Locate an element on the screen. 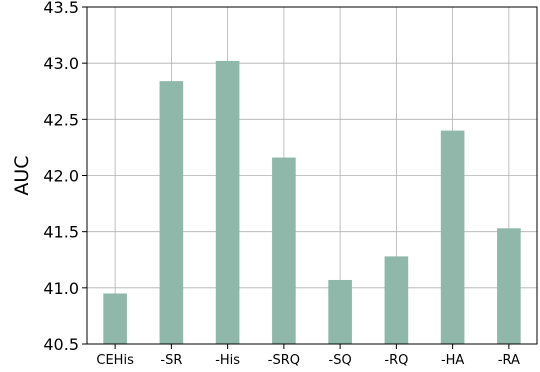 This screenshot has height=372, width=540. bar-ha is located at coordinates (452, 237).